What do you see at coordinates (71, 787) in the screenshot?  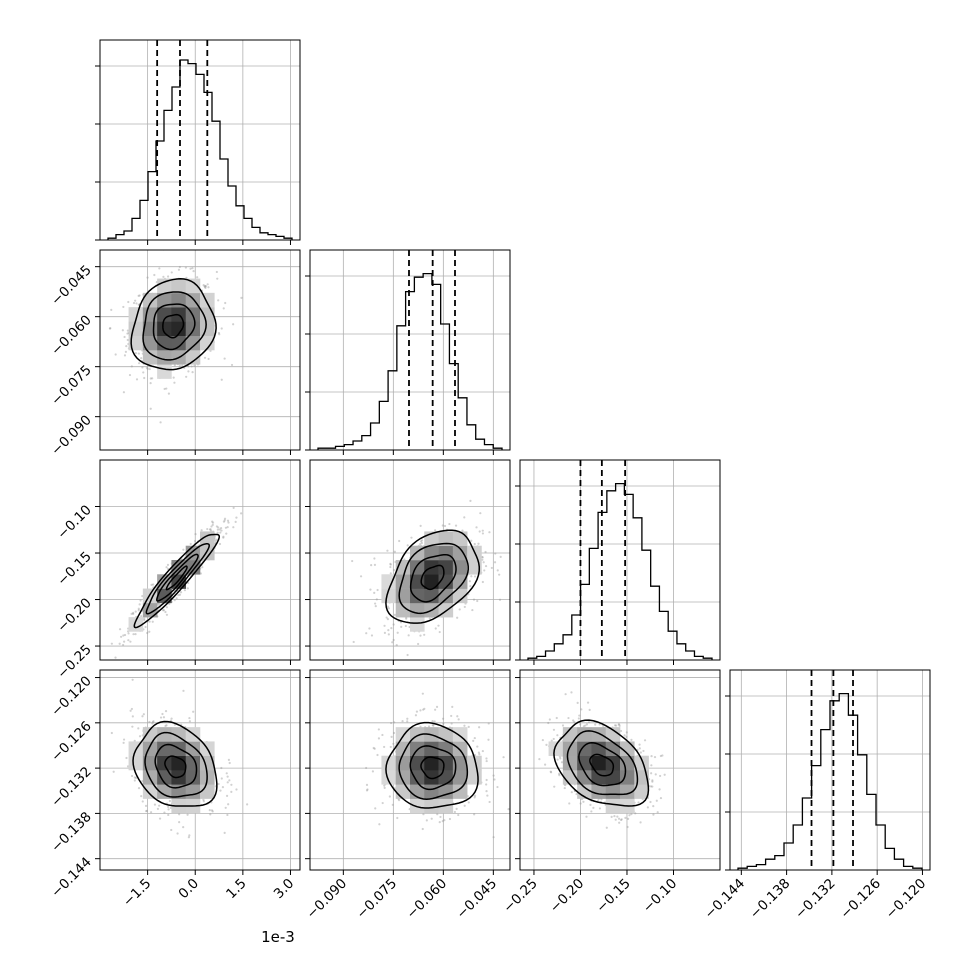 I see `y-tick-label-3-2: −0.132` at bounding box center [71, 787].